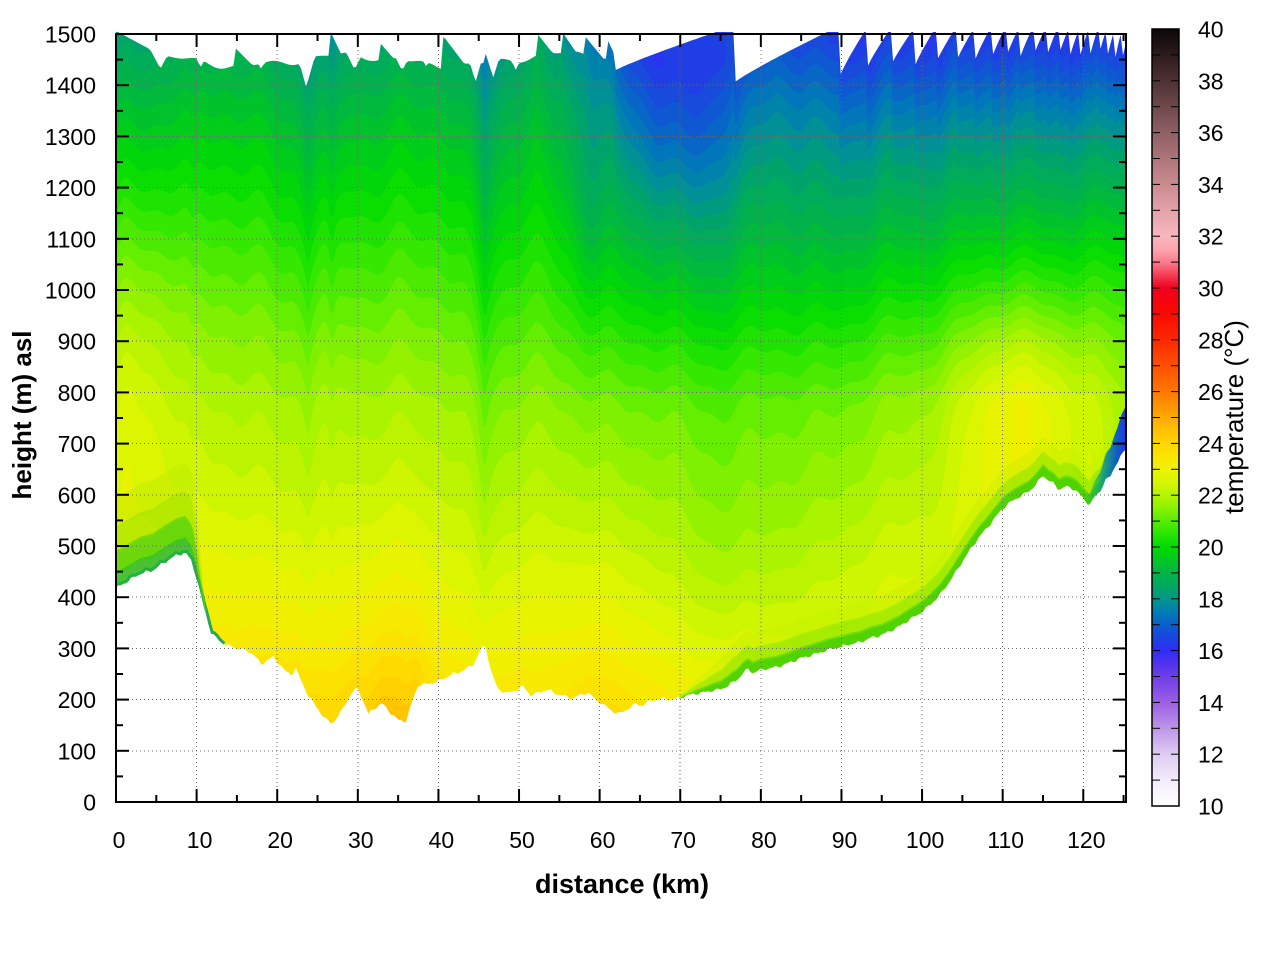 This screenshot has width=1280, height=965. What do you see at coordinates (1211, 703) in the screenshot?
I see `svg-text: 14` at bounding box center [1211, 703].